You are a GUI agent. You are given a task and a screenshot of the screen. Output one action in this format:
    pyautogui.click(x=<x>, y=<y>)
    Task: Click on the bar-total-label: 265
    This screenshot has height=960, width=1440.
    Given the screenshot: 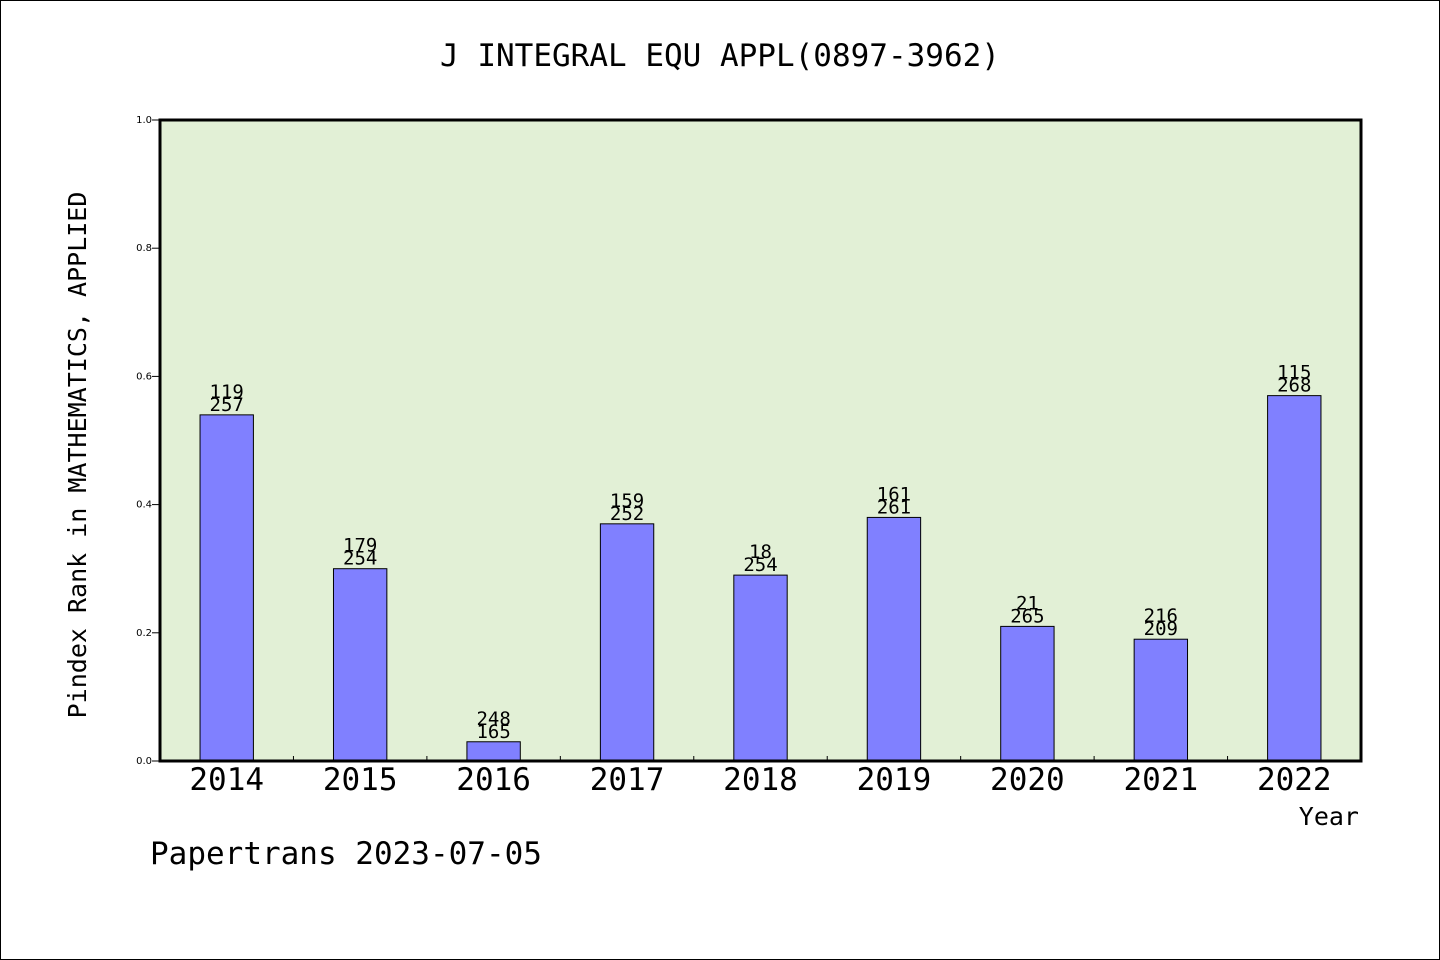 What is the action you would take?
    pyautogui.click(x=1027, y=616)
    